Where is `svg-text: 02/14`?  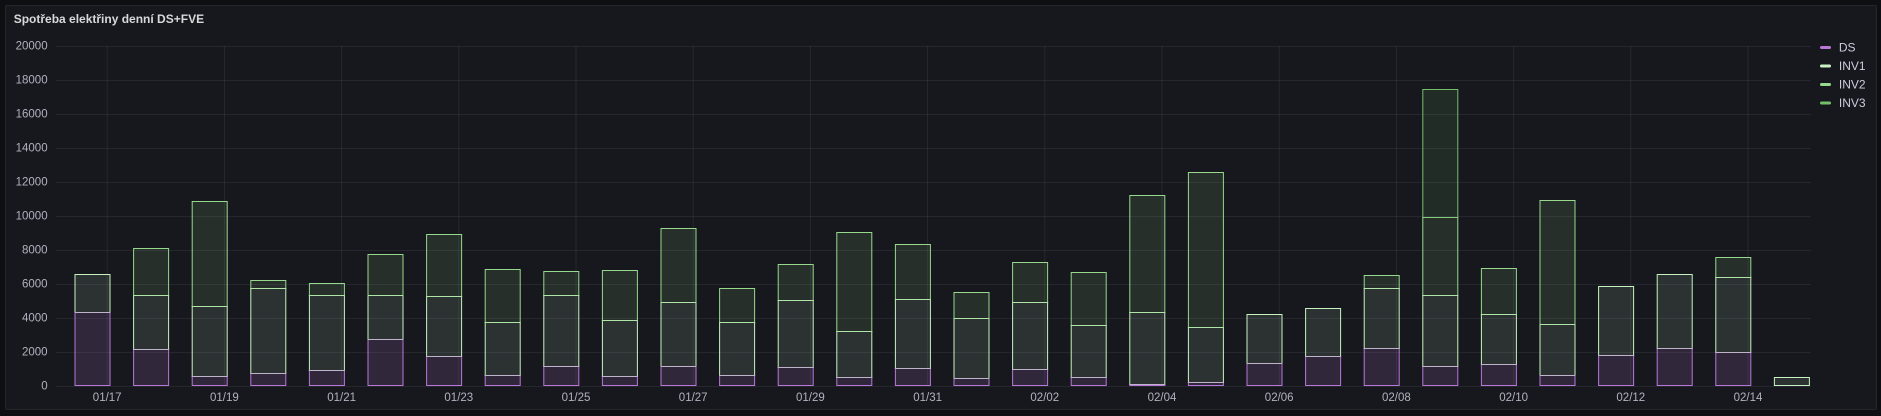
svg-text: 02/14 is located at coordinates (1748, 398).